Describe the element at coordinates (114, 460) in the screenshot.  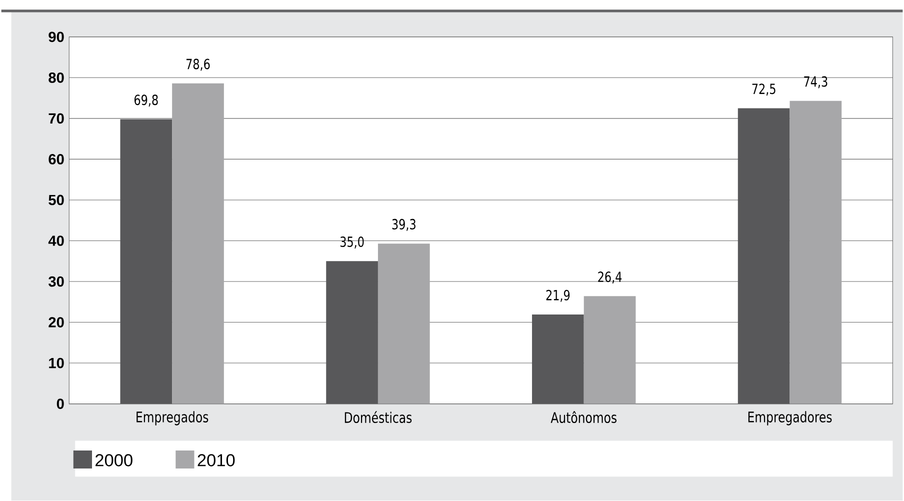
I see `legend-label: 2000` at that location.